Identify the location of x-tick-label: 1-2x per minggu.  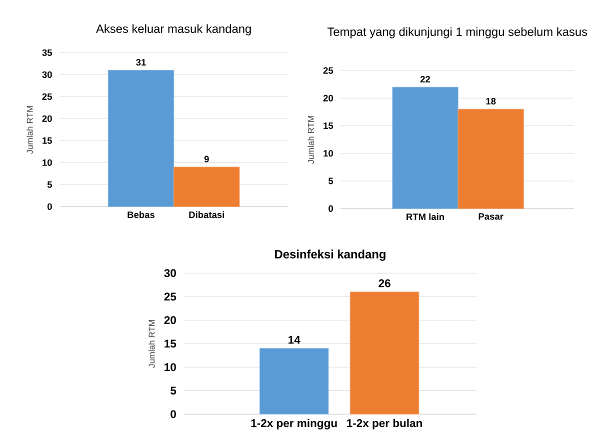
(294, 424).